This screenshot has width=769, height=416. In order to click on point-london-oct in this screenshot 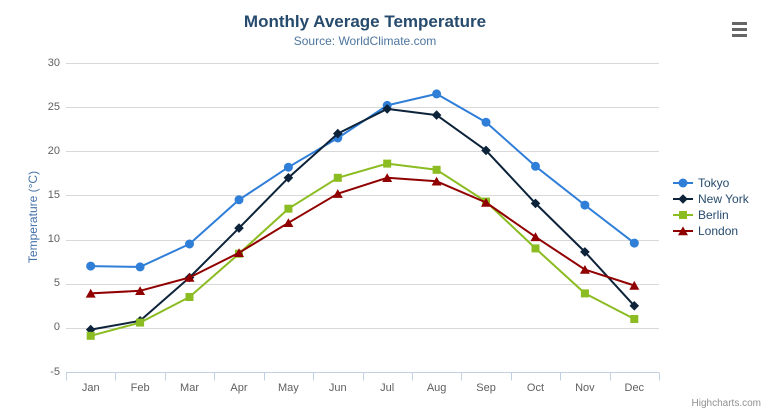, I will do `click(535, 237)`.